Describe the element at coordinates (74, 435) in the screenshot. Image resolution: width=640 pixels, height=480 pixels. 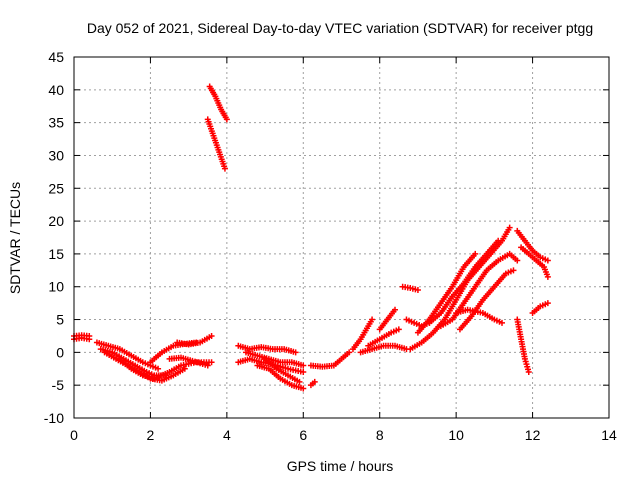
I see `x-tick-label: 0` at that location.